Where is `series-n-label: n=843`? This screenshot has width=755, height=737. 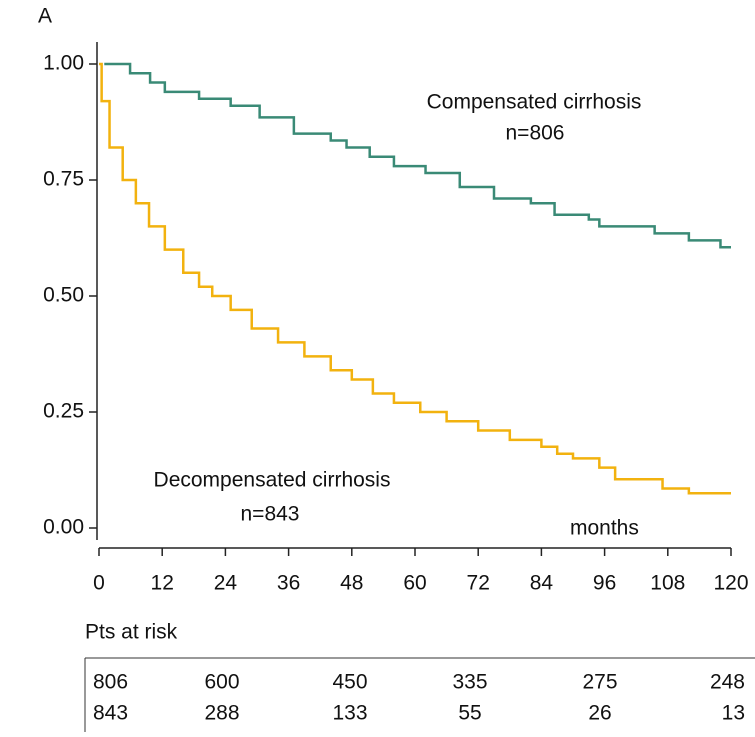
series-n-label: n=843 is located at coordinates (270, 514).